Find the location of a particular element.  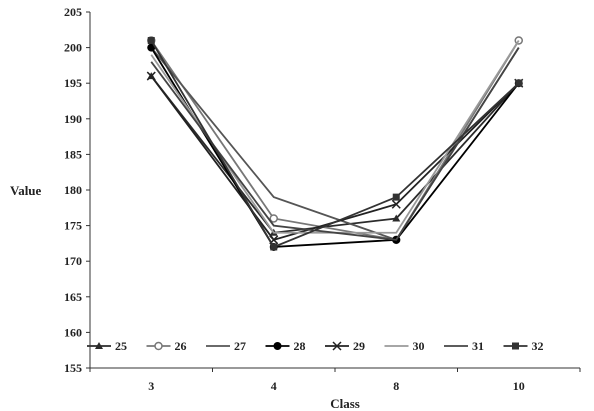

y-tick-label: 170 is located at coordinates (73, 261).